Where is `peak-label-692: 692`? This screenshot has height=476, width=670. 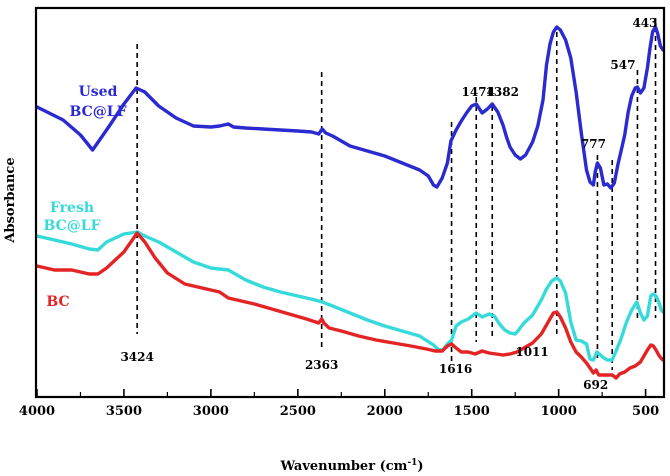
peak-label-692: 692 is located at coordinates (595, 385).